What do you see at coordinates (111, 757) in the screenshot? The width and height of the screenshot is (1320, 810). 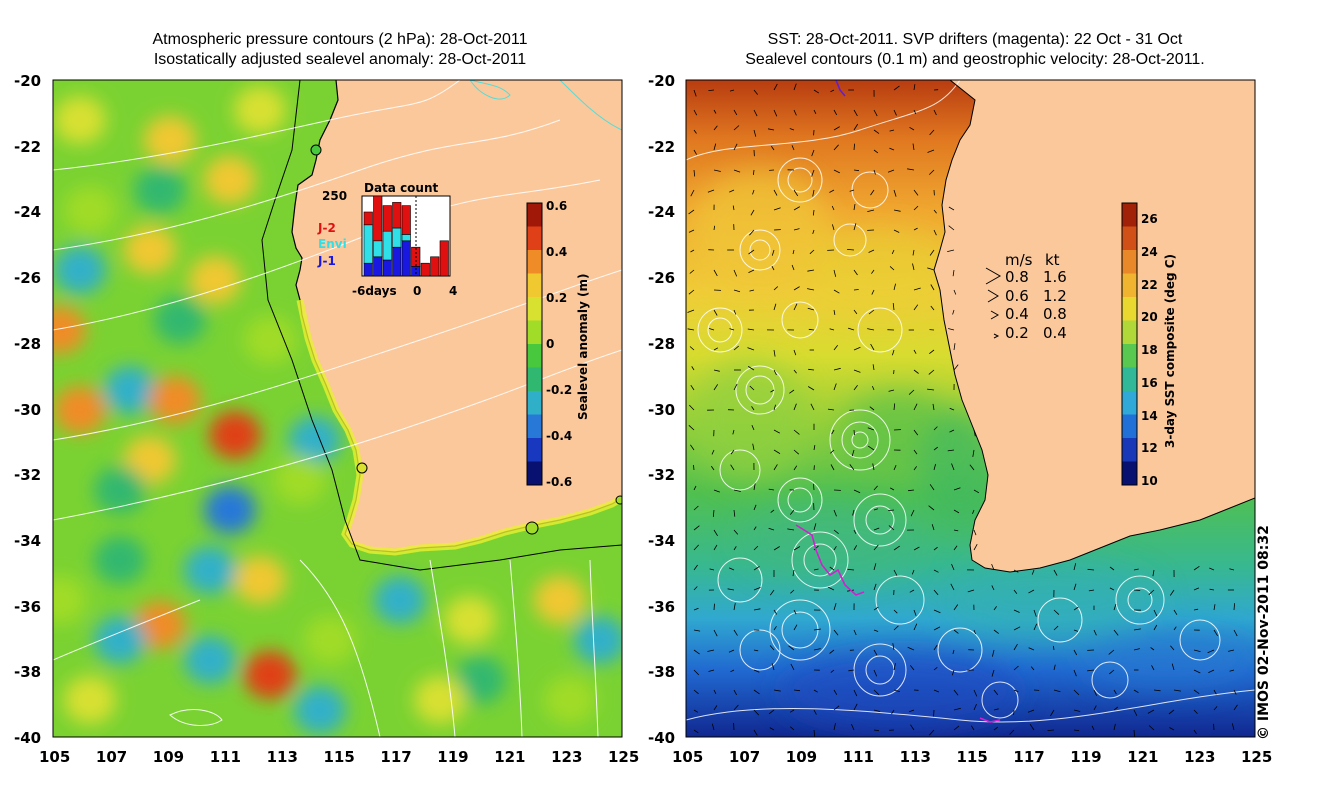 I see `lonL-label: 107` at bounding box center [111, 757].